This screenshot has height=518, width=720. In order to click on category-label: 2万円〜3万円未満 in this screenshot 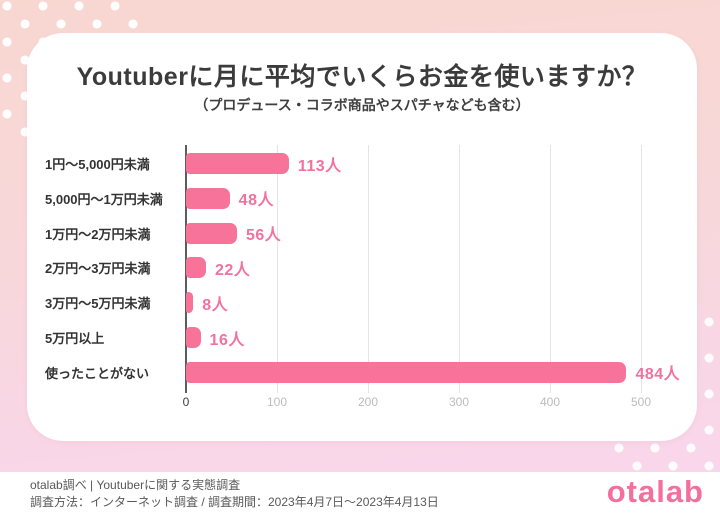, I will do `click(98, 269)`.